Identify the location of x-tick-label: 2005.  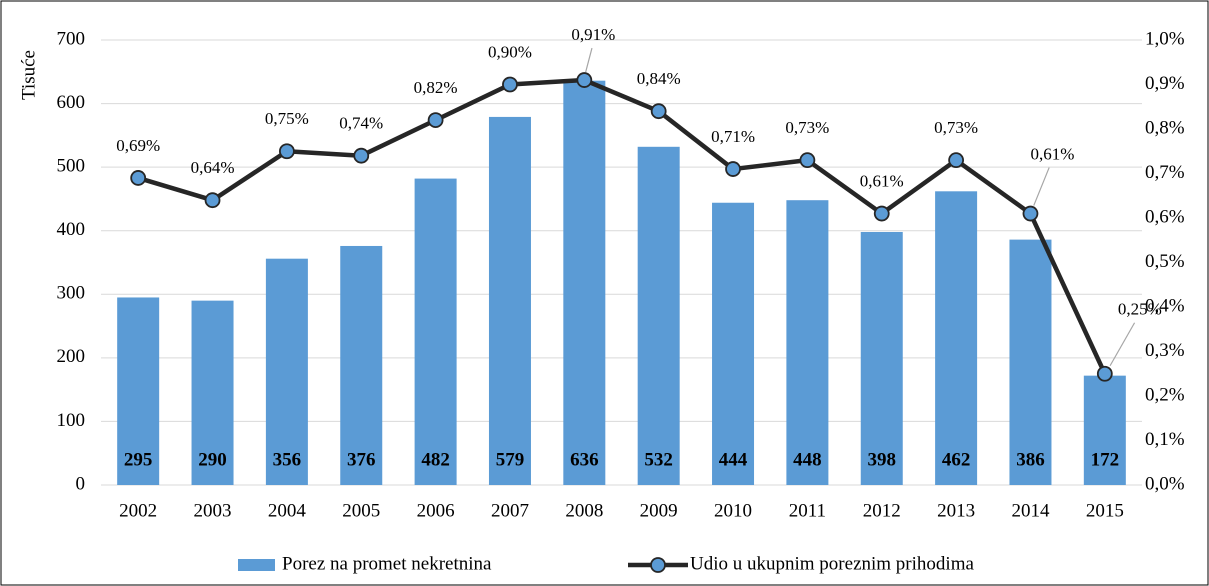
(361, 510).